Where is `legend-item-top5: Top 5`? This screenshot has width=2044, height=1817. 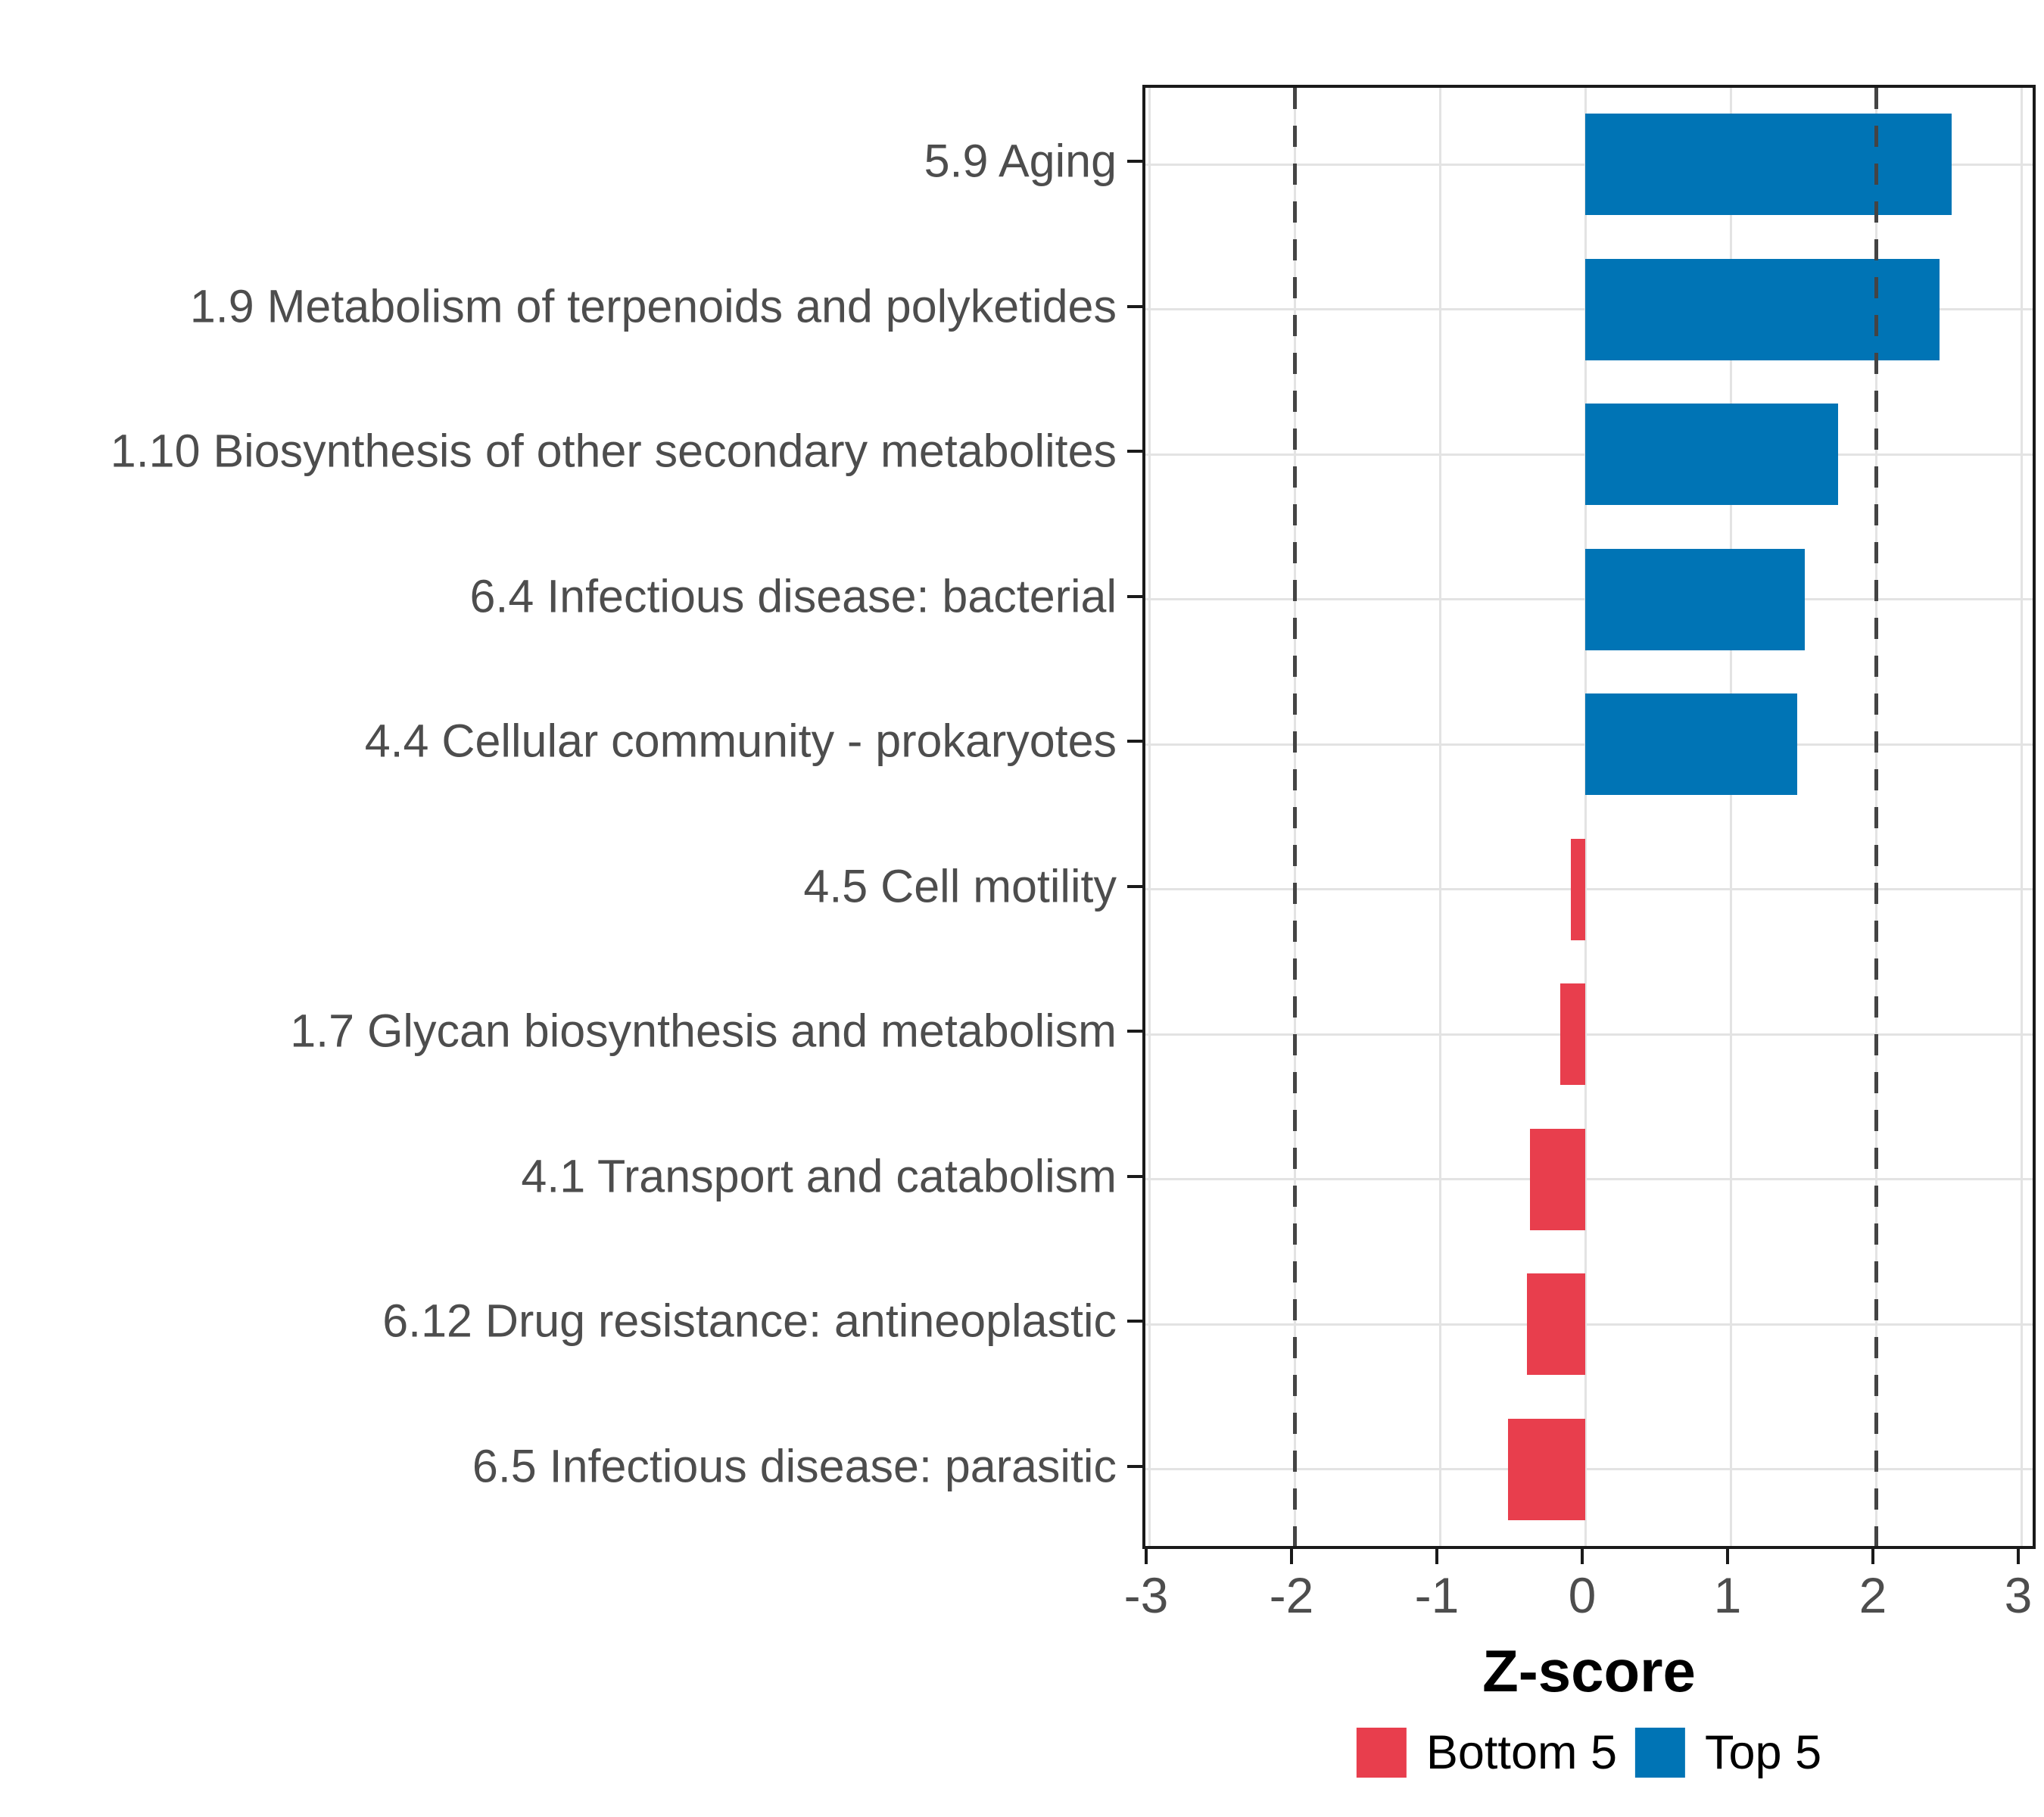
legend-item-top5: Top 5 is located at coordinates (1728, 1753).